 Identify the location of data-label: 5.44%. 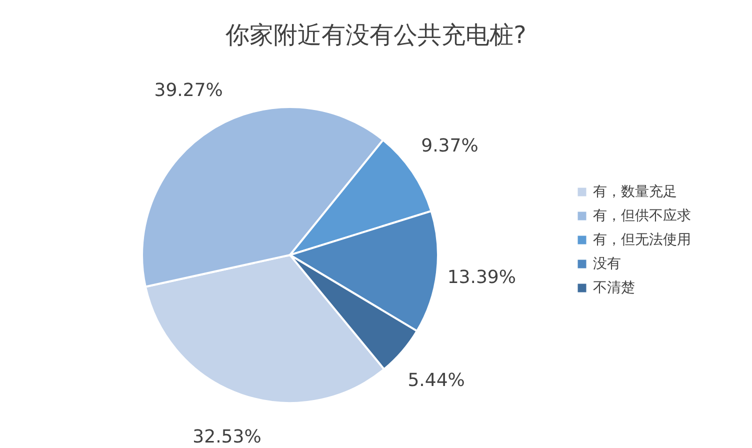
(436, 380).